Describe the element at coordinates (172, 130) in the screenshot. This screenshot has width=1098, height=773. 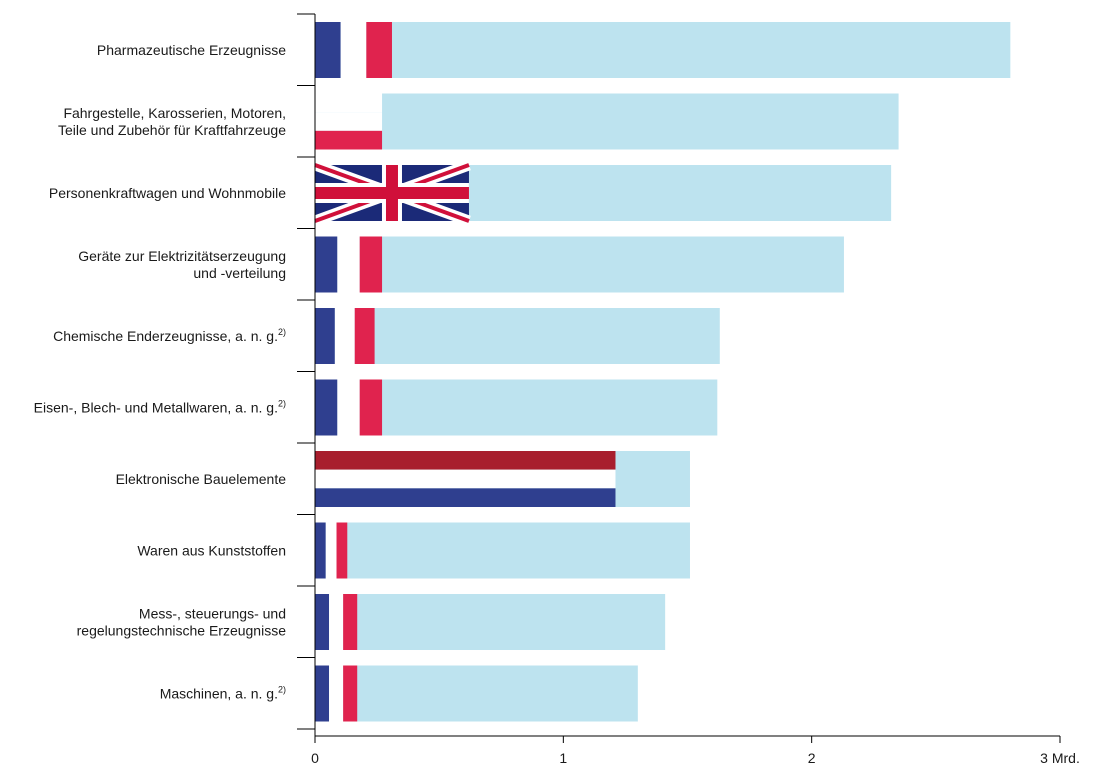
I see `category-label: Teile und Zubehör für Kraftfahrzeuge` at that location.